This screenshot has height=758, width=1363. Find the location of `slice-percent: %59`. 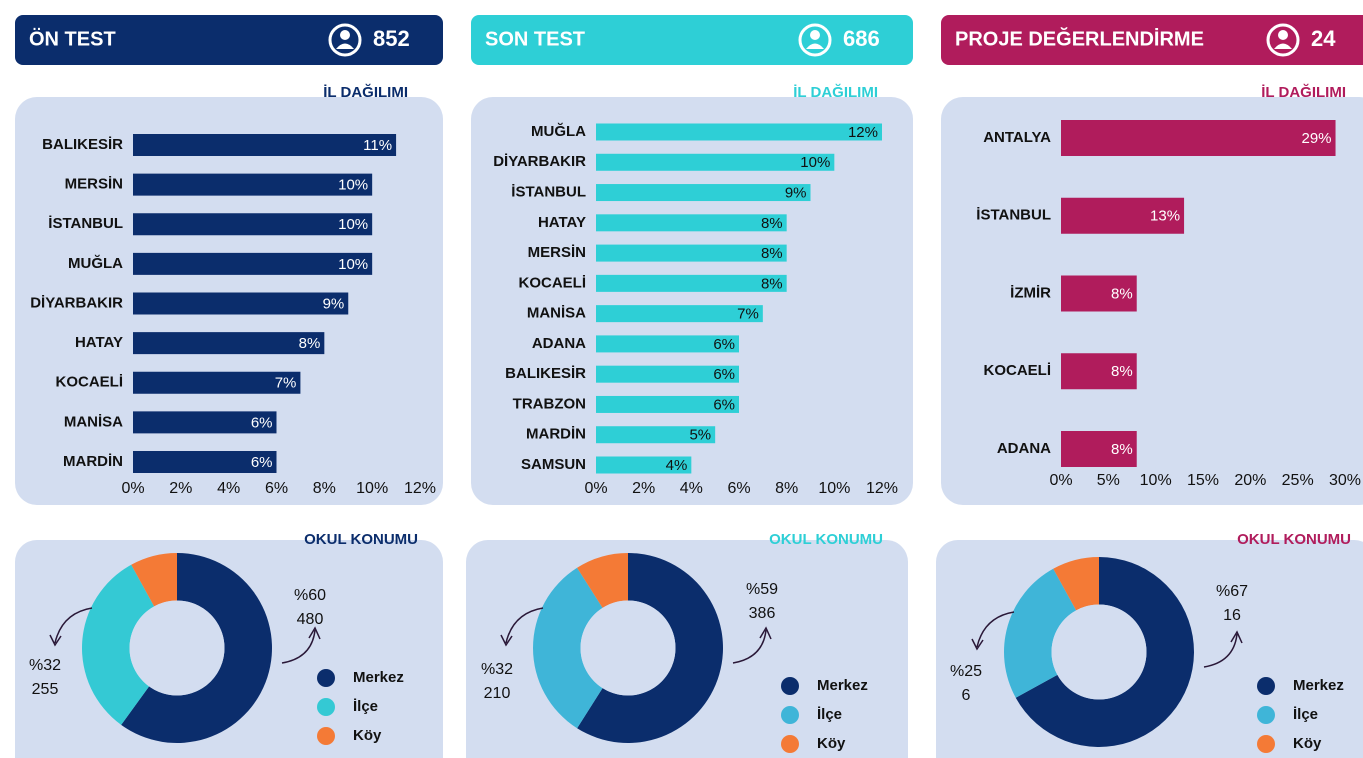

slice-percent: %59 is located at coordinates (762, 589).